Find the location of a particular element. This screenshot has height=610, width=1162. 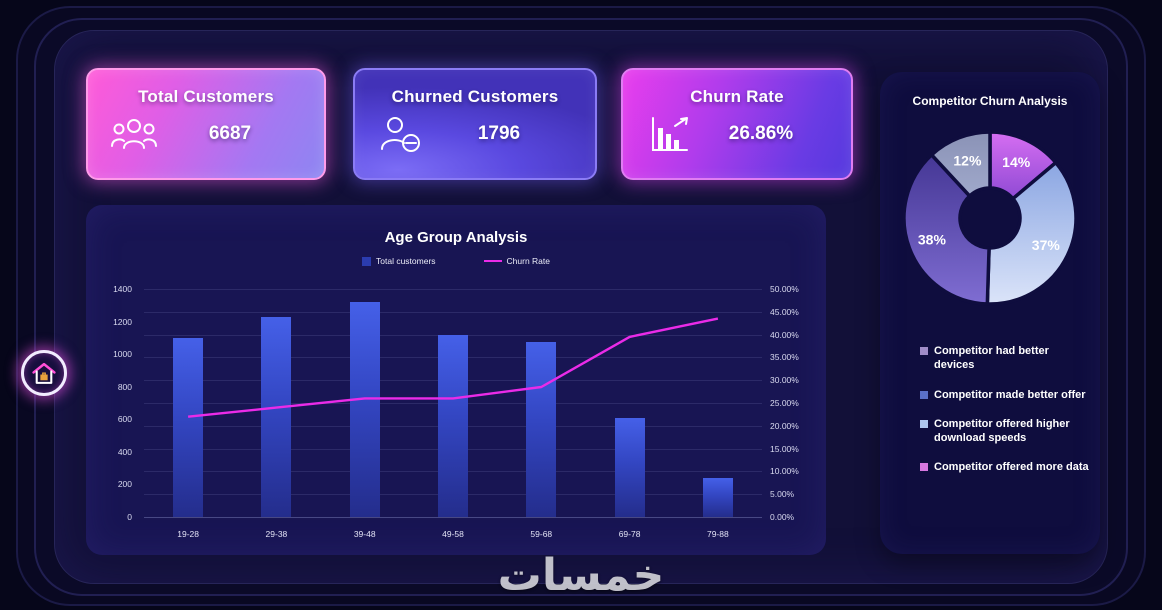

bar-chart-icon is located at coordinates (670, 134).